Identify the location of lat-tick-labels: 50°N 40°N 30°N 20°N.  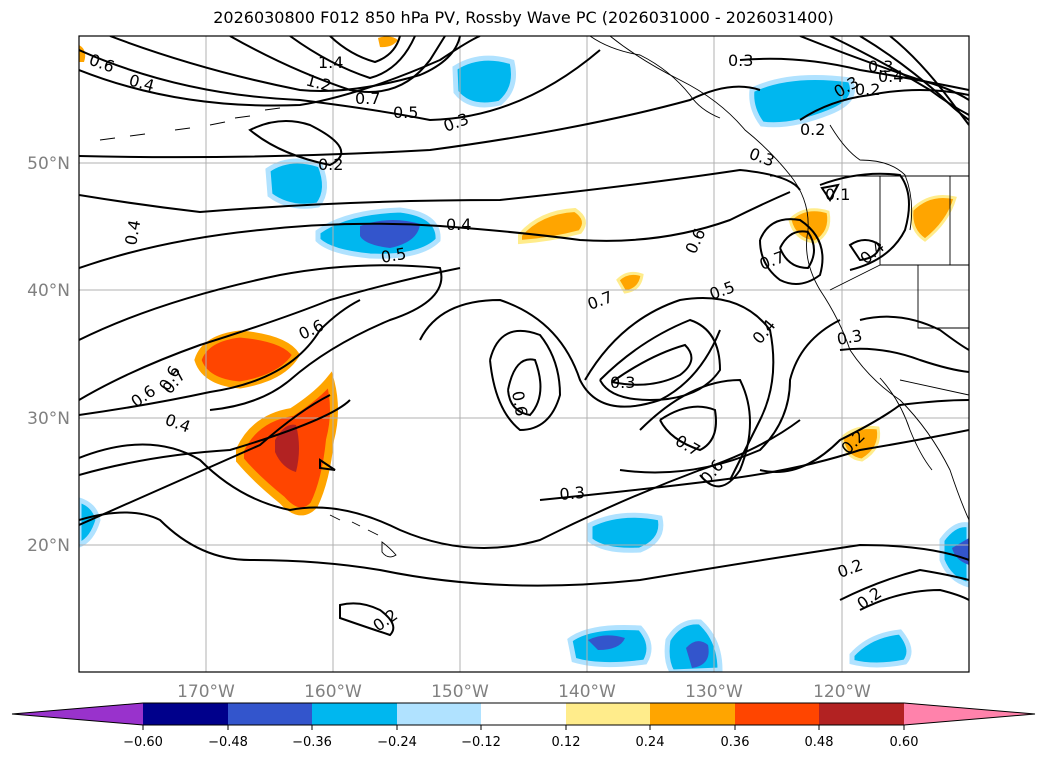
(48, 355).